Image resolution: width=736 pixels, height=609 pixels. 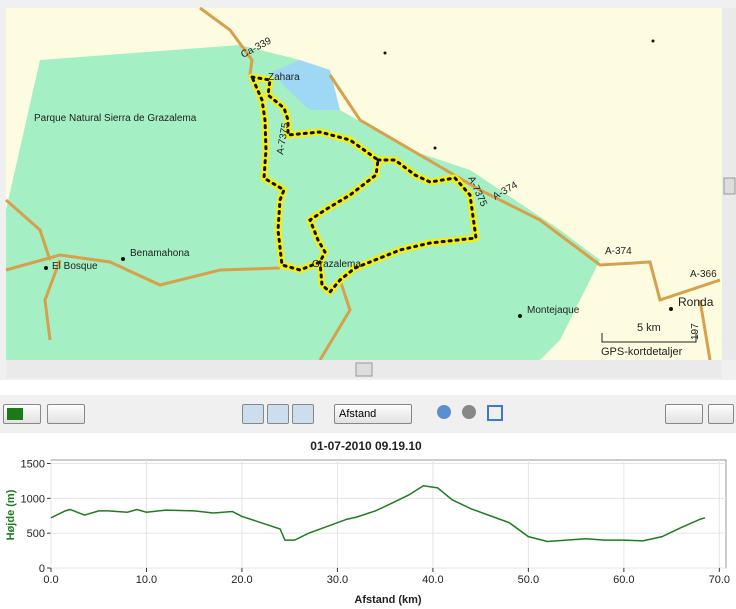 I want to click on x-tick-label: 30.0, so click(x=337, y=580).